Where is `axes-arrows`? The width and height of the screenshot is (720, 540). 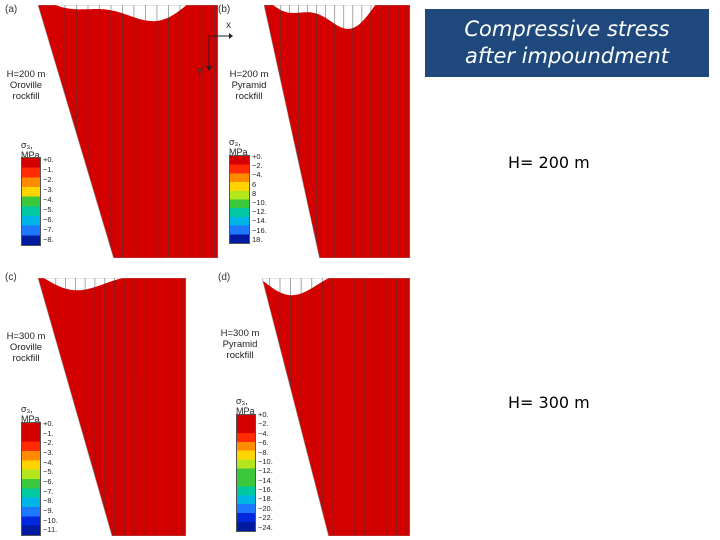
axes-arrows is located at coordinates (219, 52).